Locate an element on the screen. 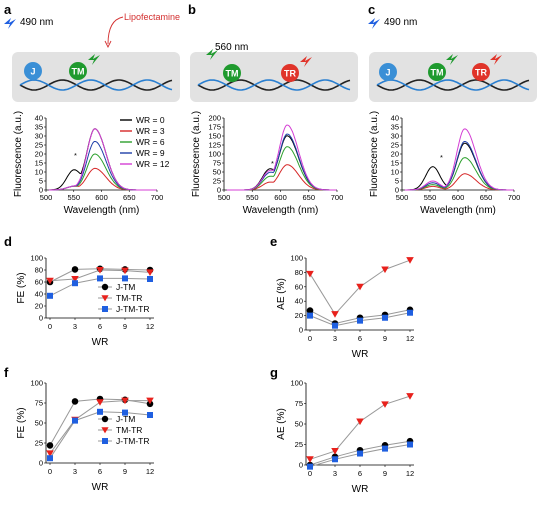 The height and width of the screenshot is (509, 537). y-tick-label: 150 is located at coordinates (214, 136).